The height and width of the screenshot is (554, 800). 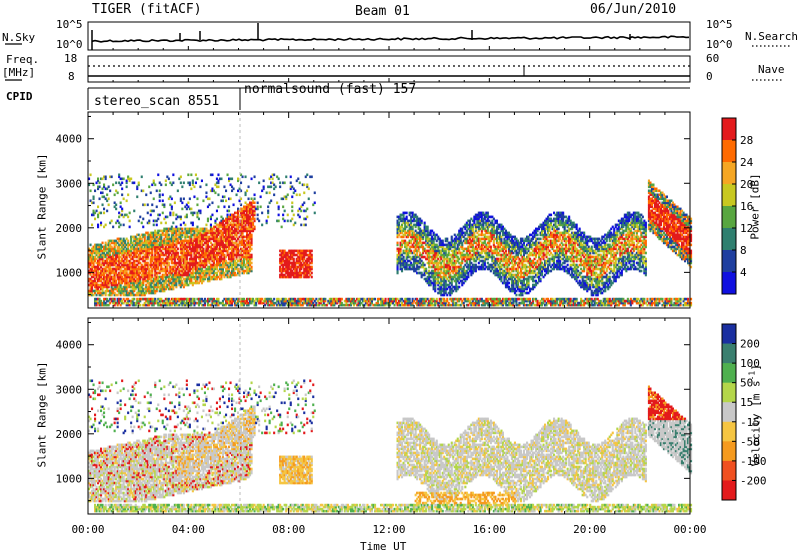 What do you see at coordinates (719, 24) in the screenshot?
I see `nsearch-tick-high: 10^5` at bounding box center [719, 24].